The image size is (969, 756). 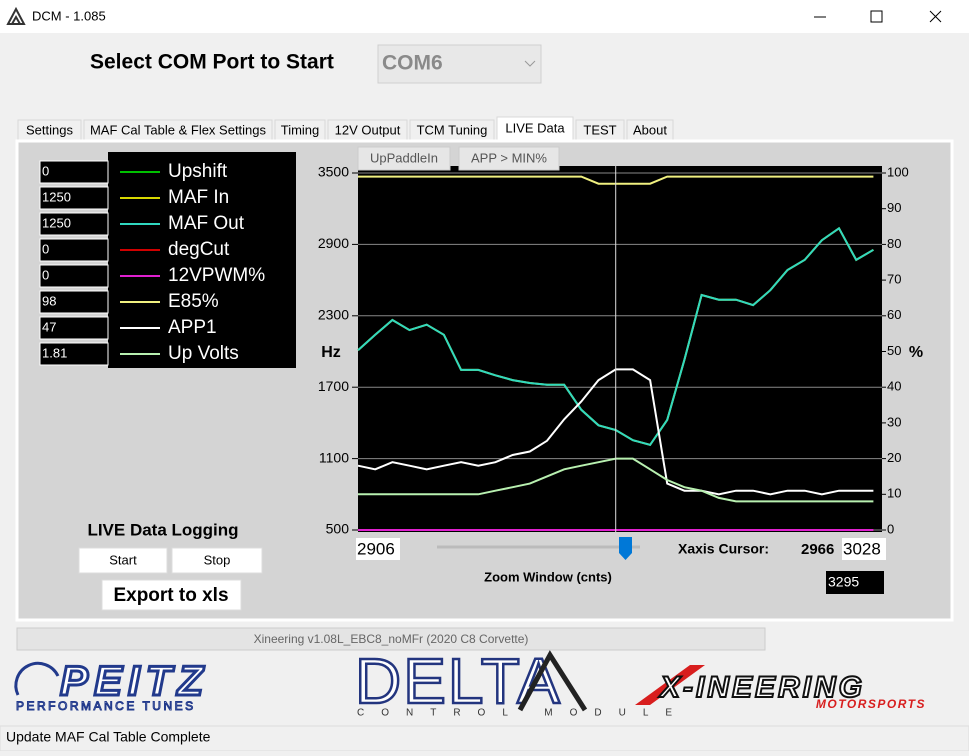 What do you see at coordinates (894, 279) in the screenshot?
I see `y2-tick-label: 70` at bounding box center [894, 279].